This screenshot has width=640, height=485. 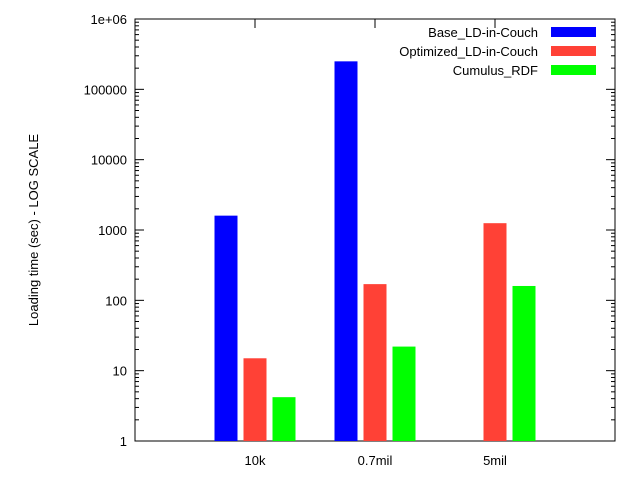 I want to click on y-tick-label: 10, so click(x=120, y=371).